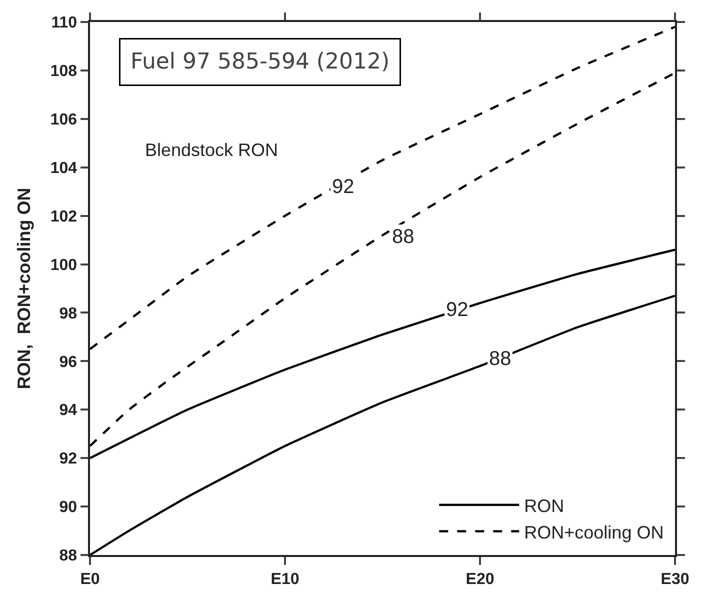 The width and height of the screenshot is (701, 600). I want to click on y-tick-label: 102, so click(64, 217).